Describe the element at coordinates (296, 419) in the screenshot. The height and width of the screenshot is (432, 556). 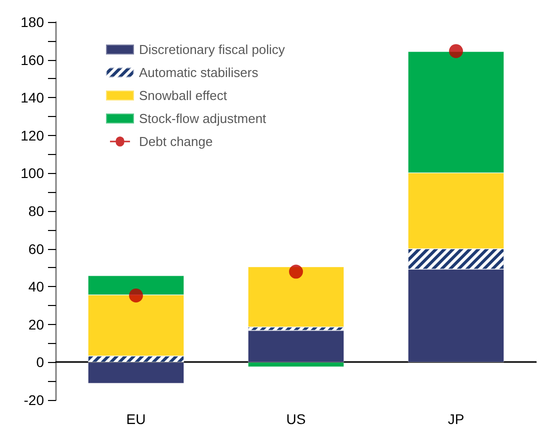
I see `x-tick-label: US` at that location.